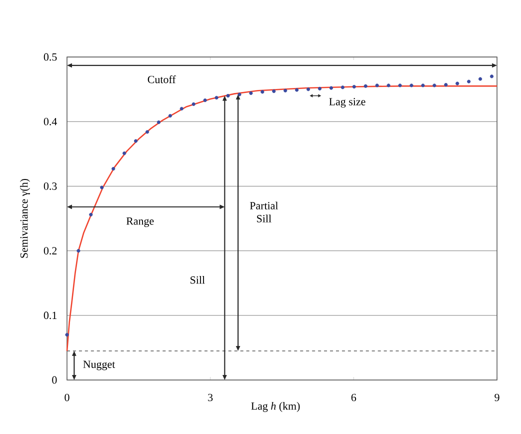 The width and height of the screenshot is (521, 434). Describe the element at coordinates (162, 79) in the screenshot. I see `annotation: Cutoff` at that location.